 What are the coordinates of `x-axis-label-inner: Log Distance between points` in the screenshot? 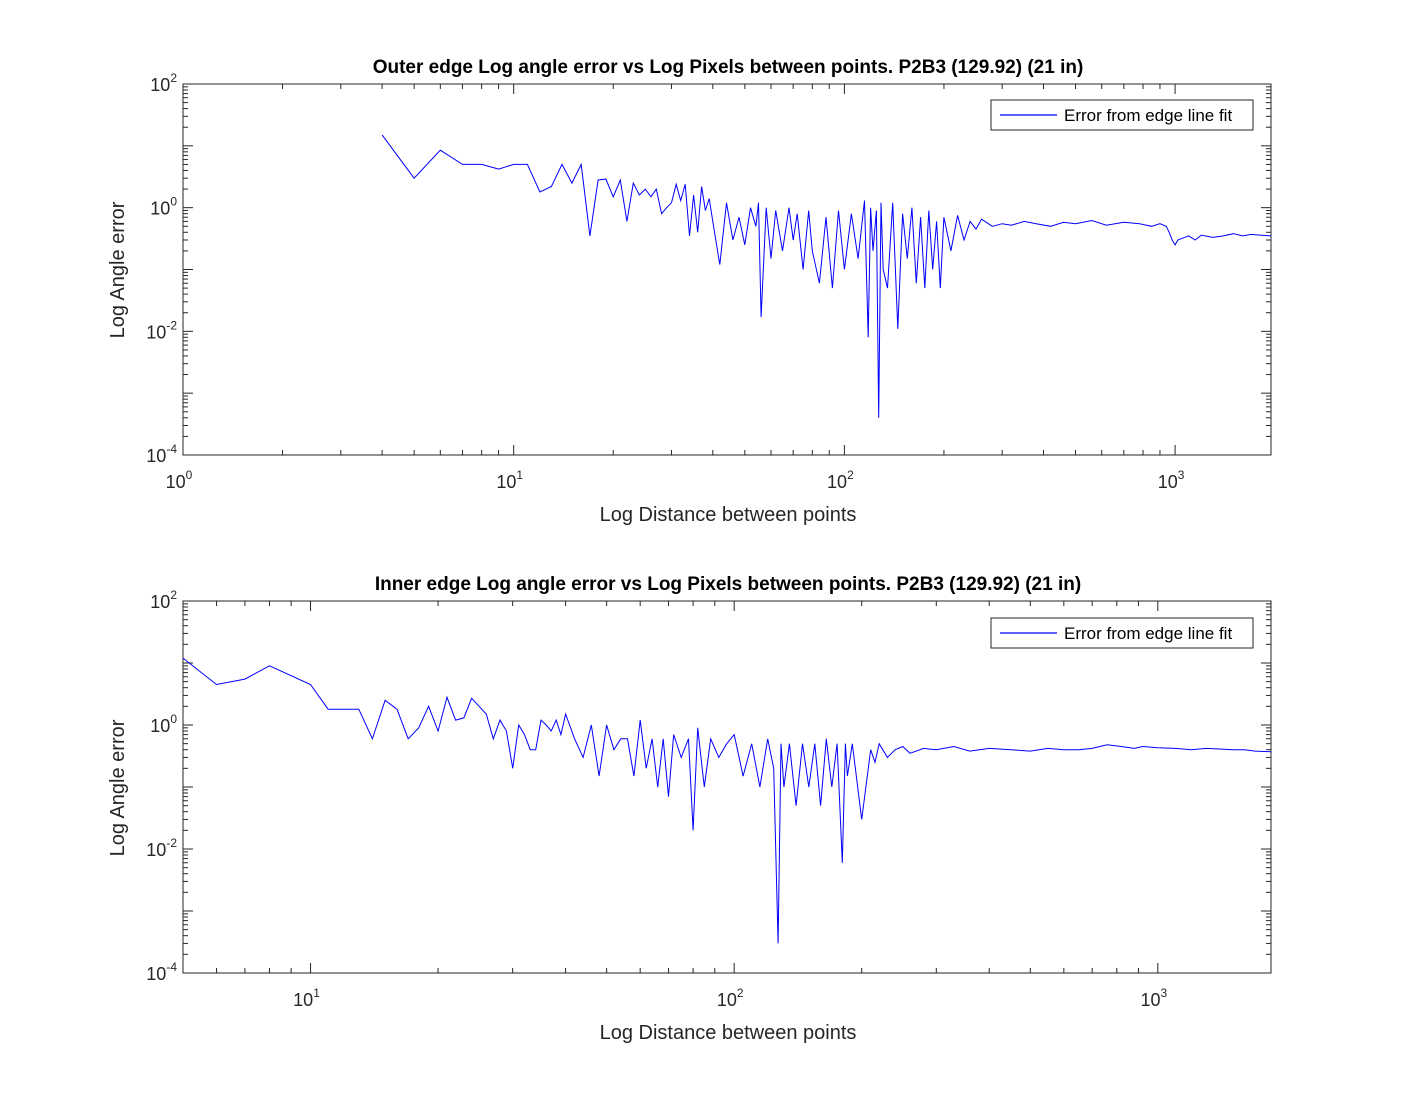 It's located at (728, 1033).